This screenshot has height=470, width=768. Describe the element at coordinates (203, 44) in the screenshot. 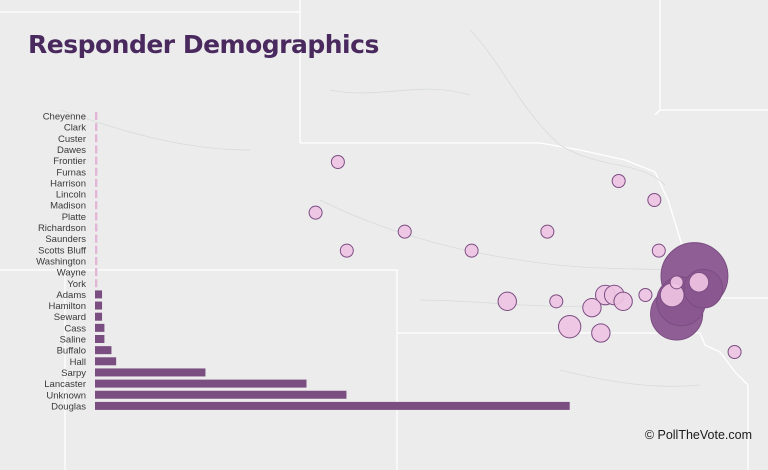

I see `chart-title: Responder Demographics` at that location.